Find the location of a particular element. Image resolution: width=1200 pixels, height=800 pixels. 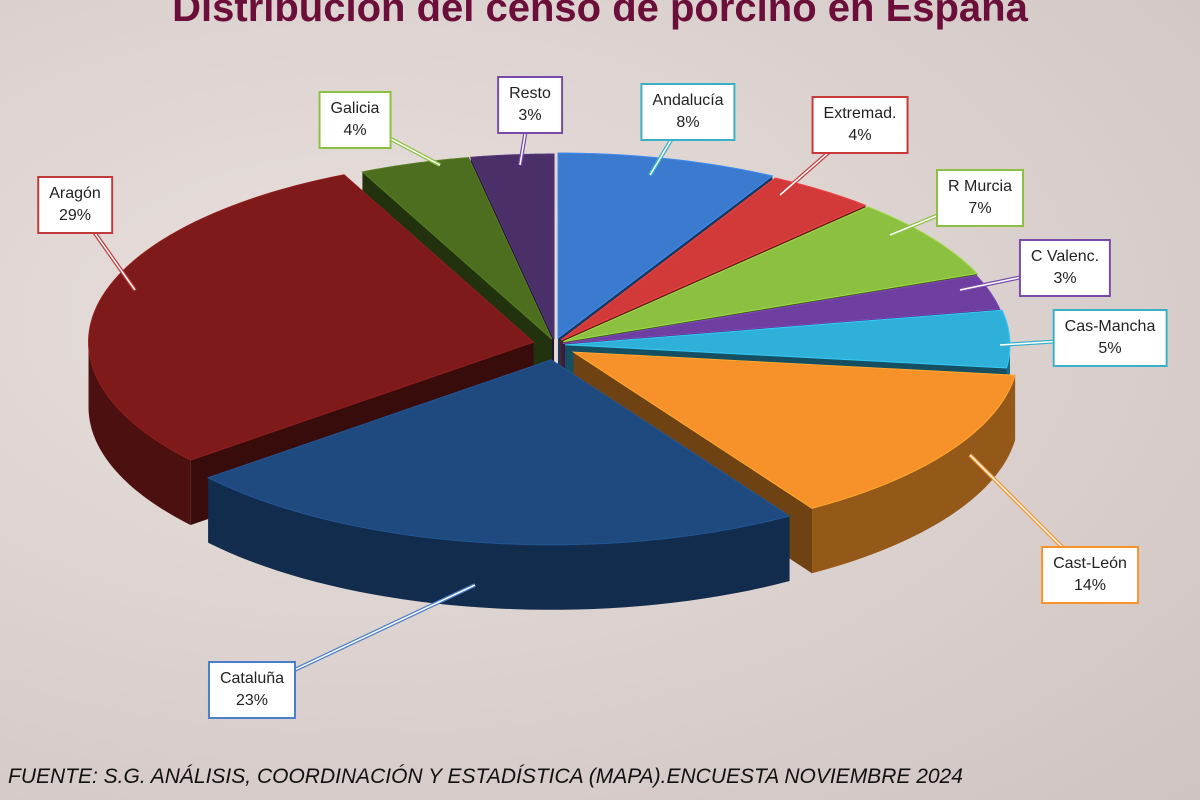

data-label-value: 14% is located at coordinates (1090, 585).